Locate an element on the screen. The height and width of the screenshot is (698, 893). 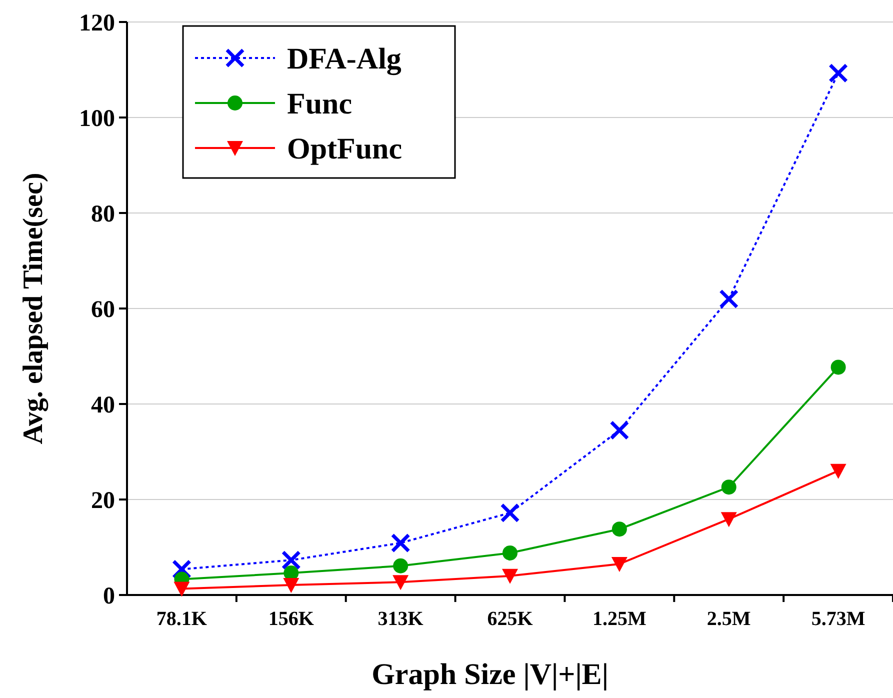
y-axis-title: Avg. elapsed Time(sec) is located at coordinates (33, 308).